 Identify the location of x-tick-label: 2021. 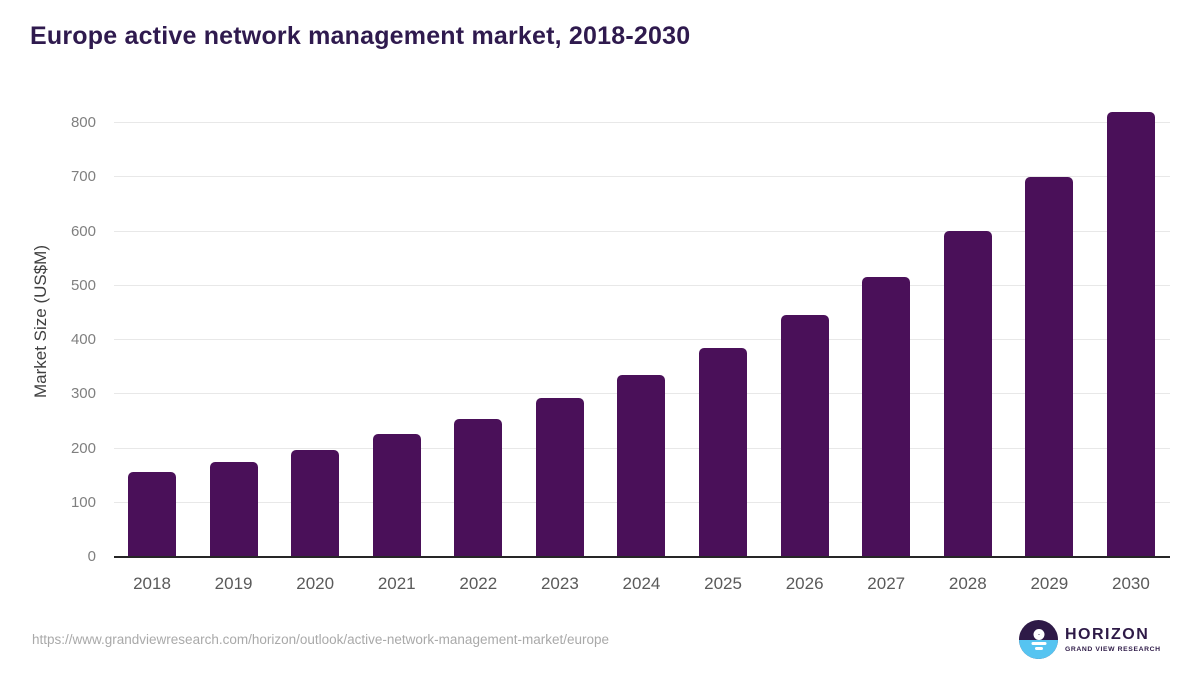
(396, 583).